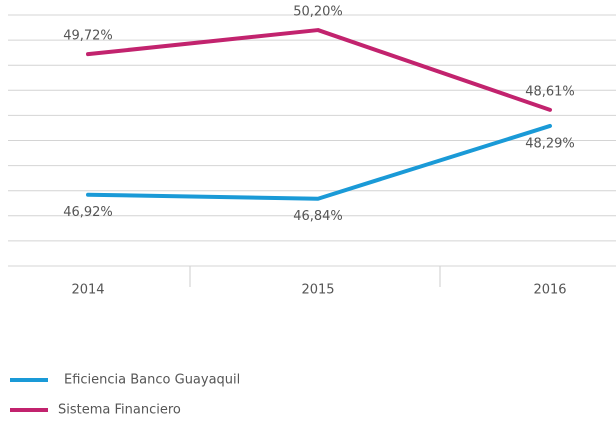  I want to click on data-label: 49,72%, so click(88, 36).